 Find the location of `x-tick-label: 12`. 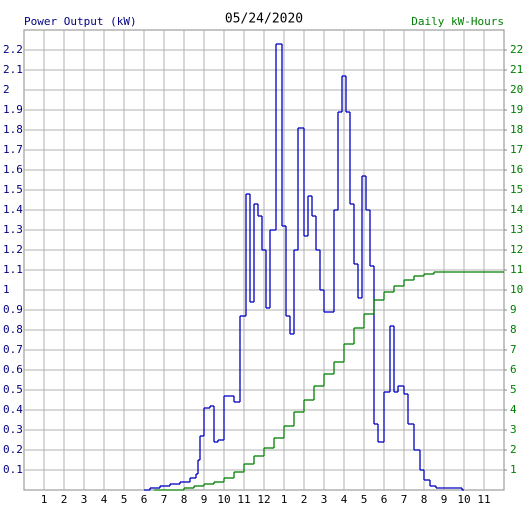

x-tick-label: 12 is located at coordinates (263, 499).